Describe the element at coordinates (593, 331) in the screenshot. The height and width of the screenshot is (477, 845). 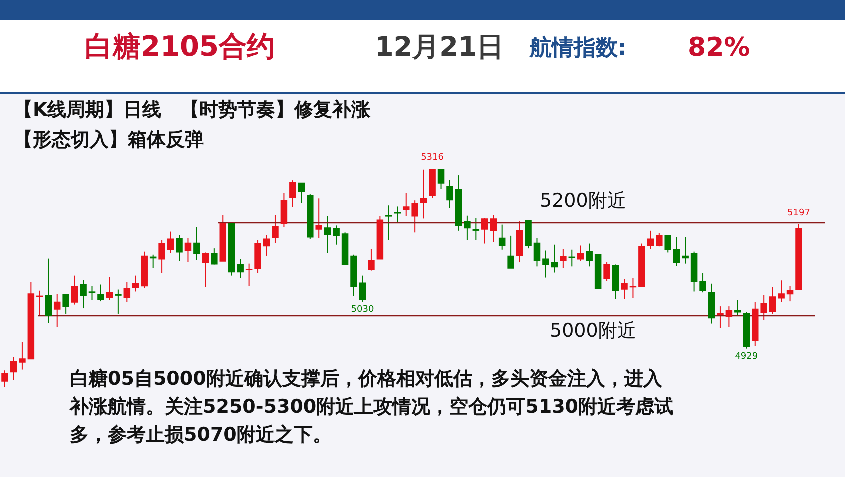
I see `ref-line-label: 5000附近` at that location.